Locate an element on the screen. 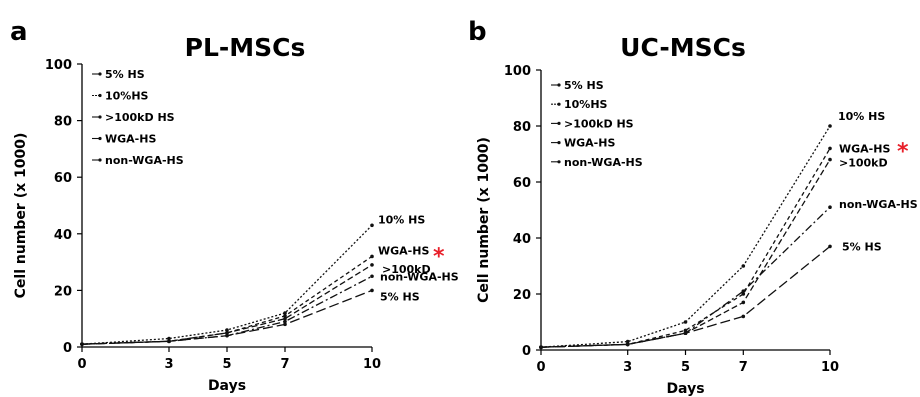  chart-title: UC-MSCs is located at coordinates (683, 47).